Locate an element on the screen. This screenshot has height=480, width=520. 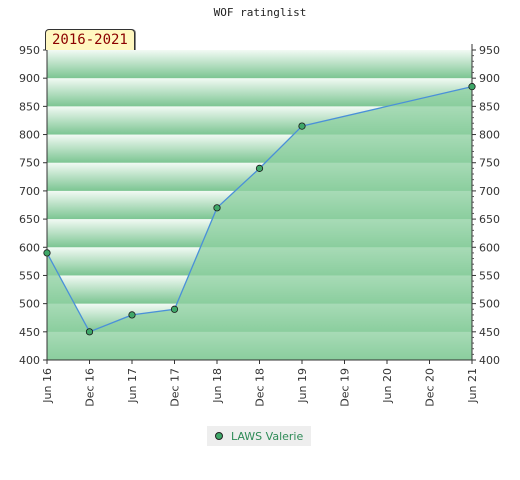
legend-label: LAWS Valerie is located at coordinates (267, 436).